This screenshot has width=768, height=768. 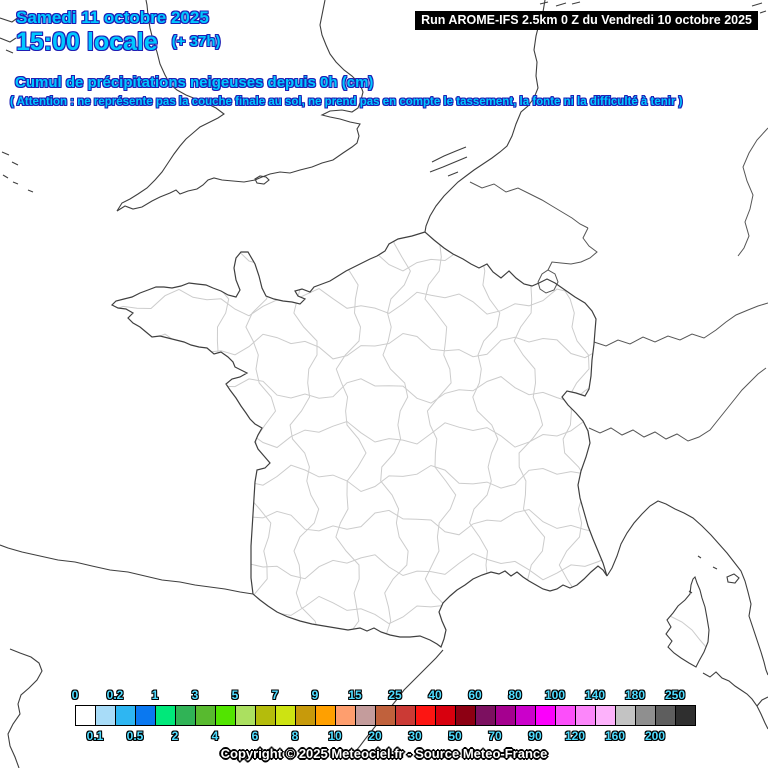 I want to click on legend-boundary-label: 20, so click(x=375, y=736).